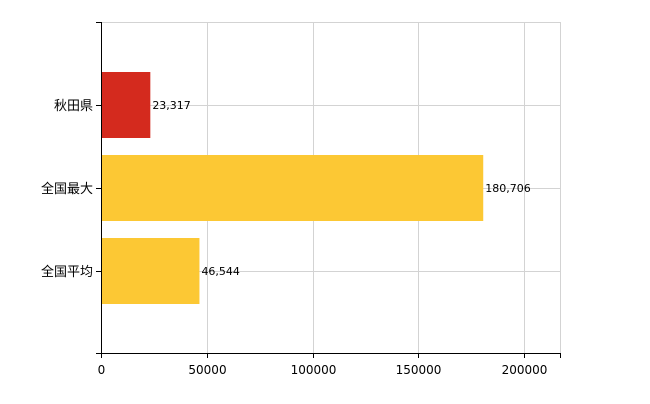  Describe the element at coordinates (525, 370) in the screenshot. I see `x-tick-label: 200000` at that location.